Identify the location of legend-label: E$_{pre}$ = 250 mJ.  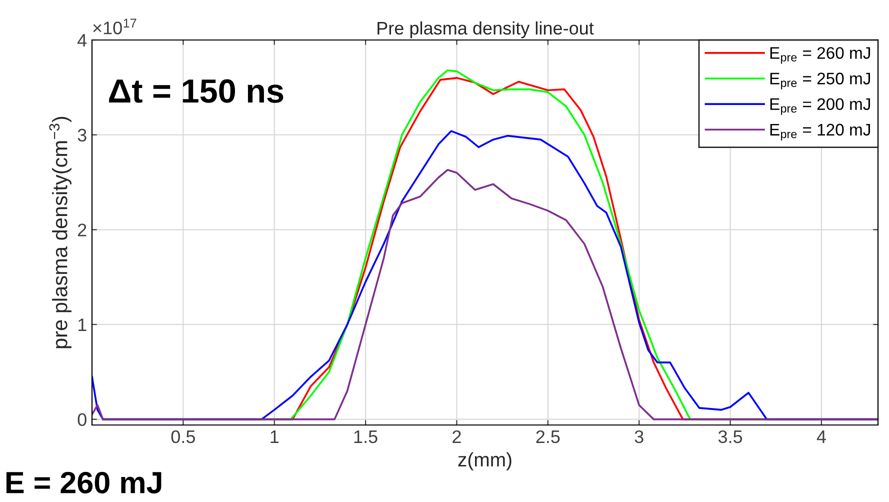
(820, 81).